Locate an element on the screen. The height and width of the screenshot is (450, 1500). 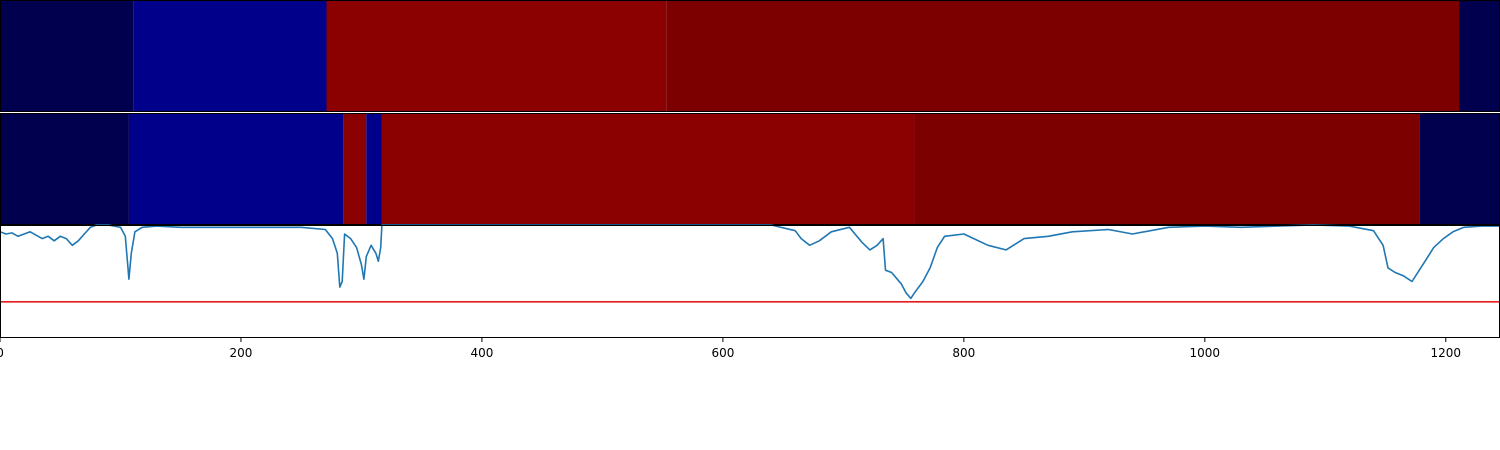
x-tick-label-6: 1200 is located at coordinates (1446, 353).